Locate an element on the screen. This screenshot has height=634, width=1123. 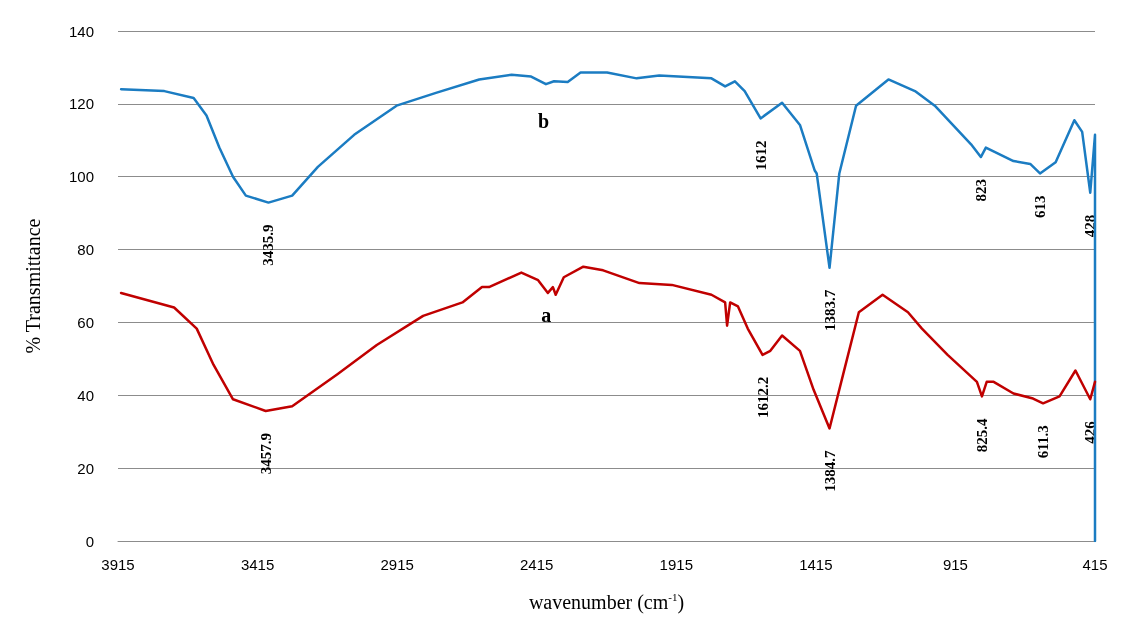
x-tick-label: 2415 is located at coordinates (537, 564).